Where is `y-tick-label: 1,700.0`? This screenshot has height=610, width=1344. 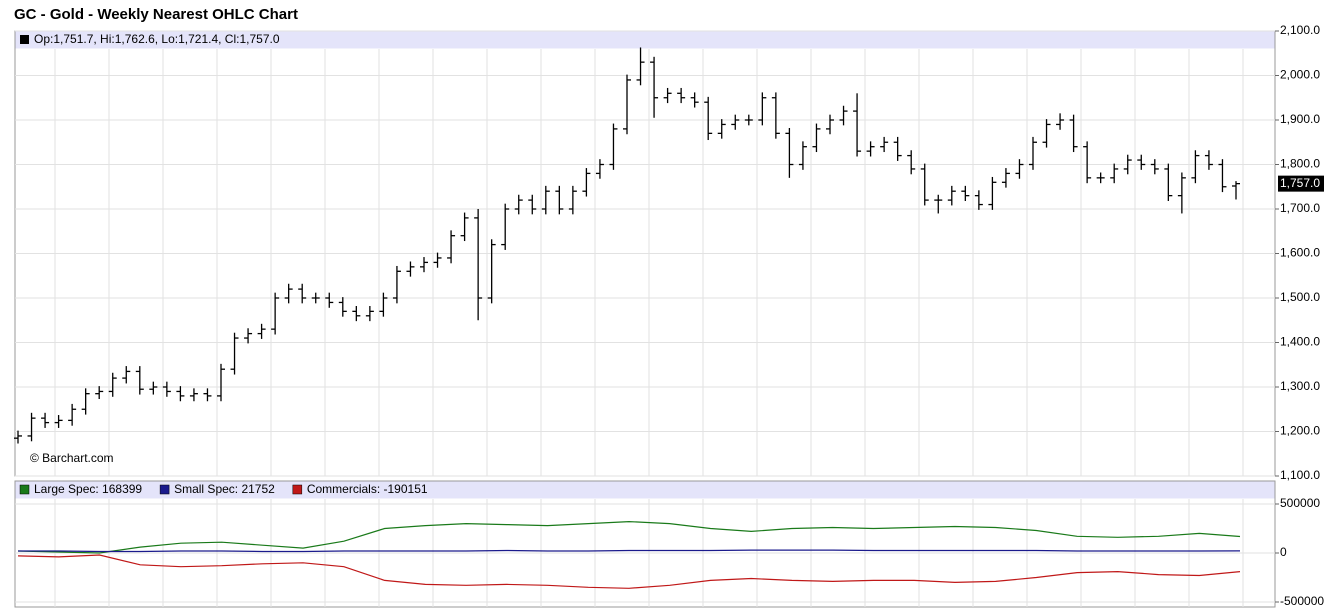
y-tick-label: 1,700.0 is located at coordinates (1300, 208).